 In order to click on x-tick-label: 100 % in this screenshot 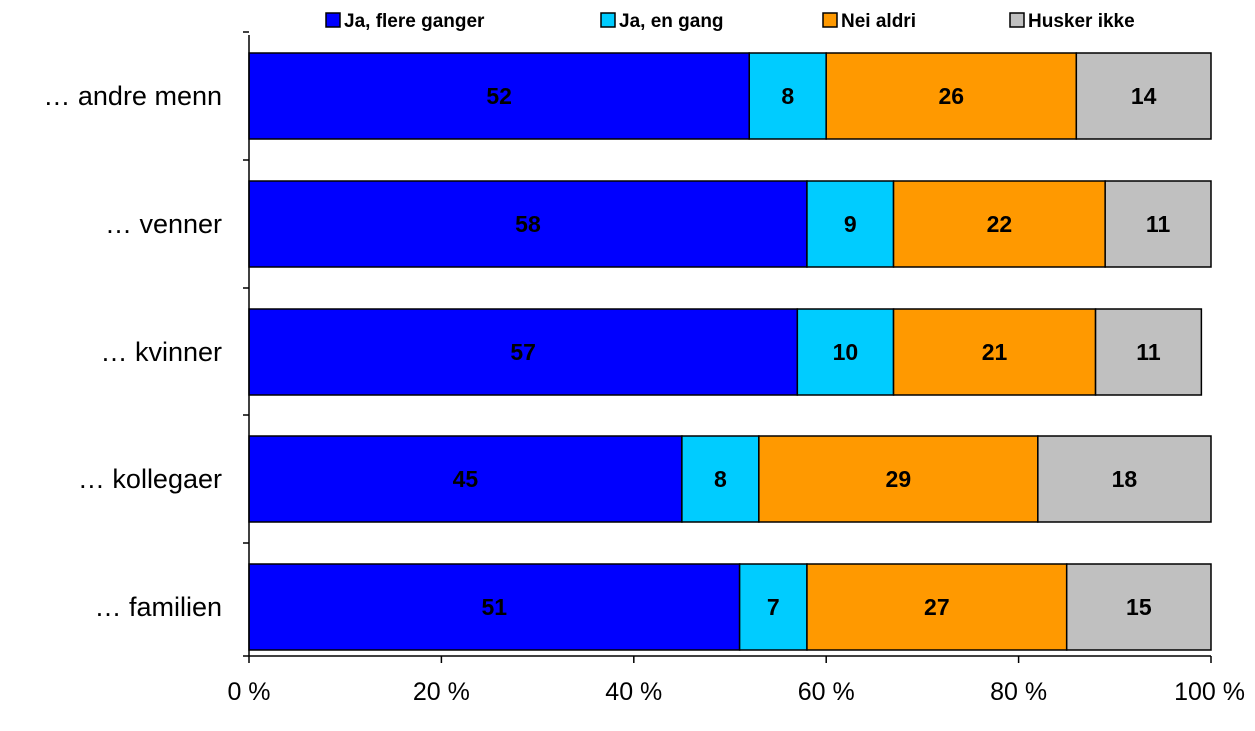, I will do `click(1209, 692)`.